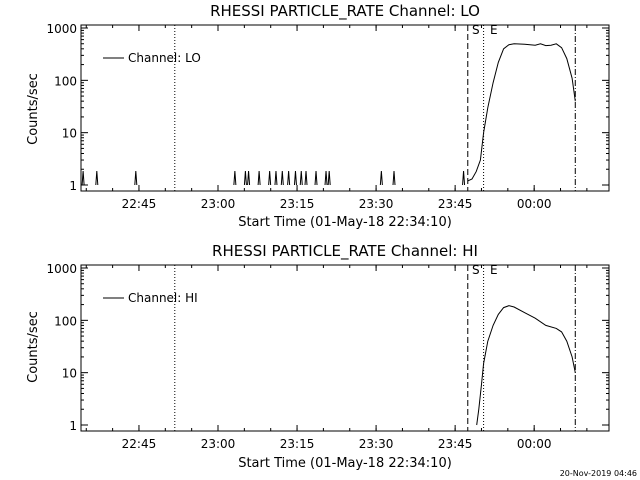 This screenshot has height=480, width=640. What do you see at coordinates (494, 270) in the screenshot?
I see `flag-e-hi: E` at bounding box center [494, 270].